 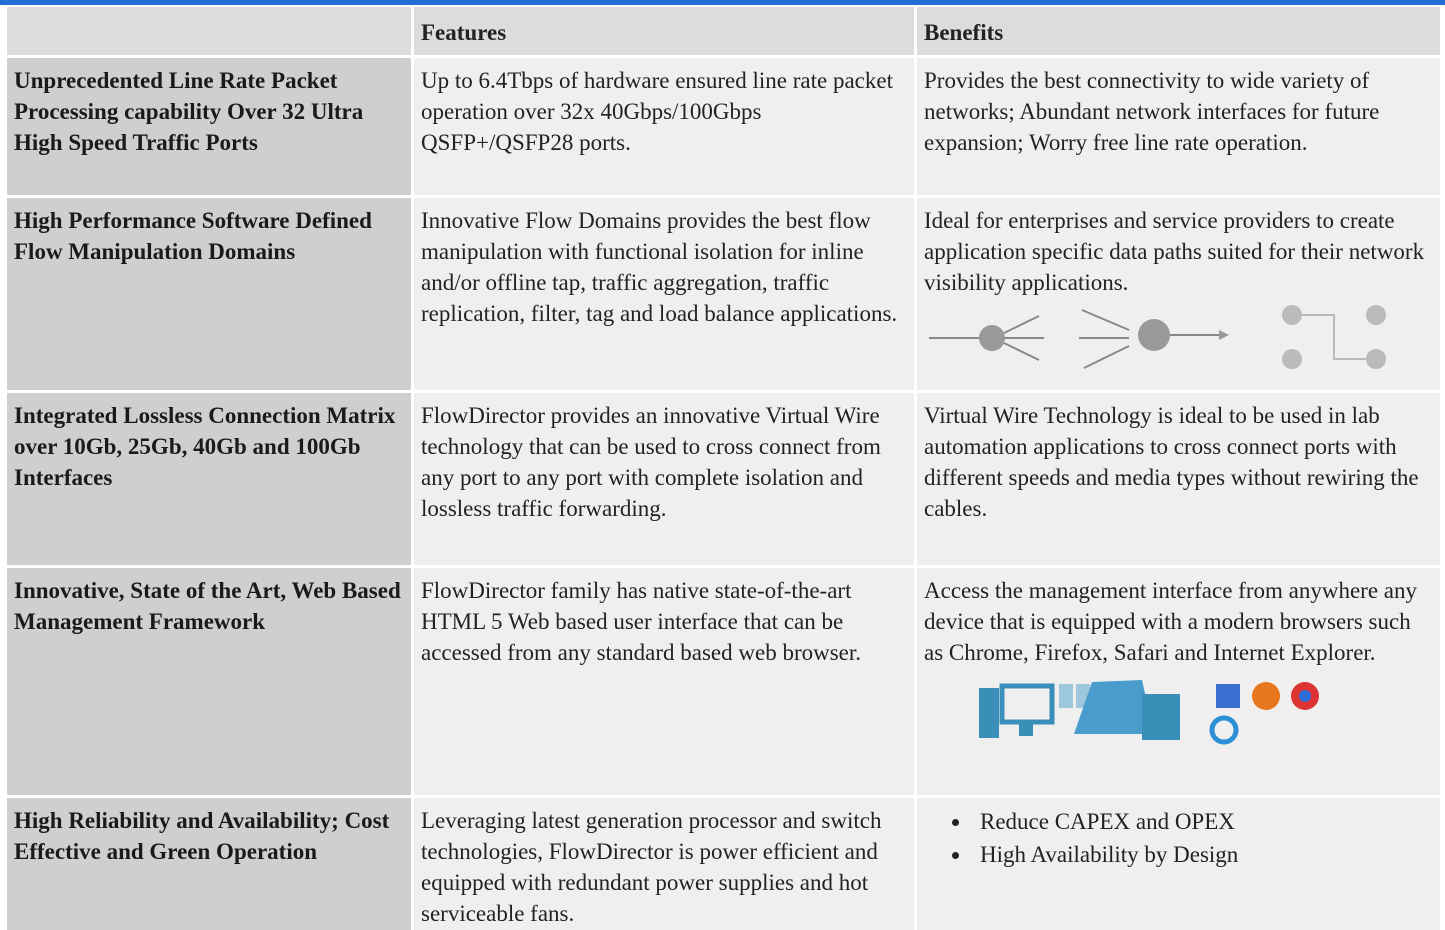 What do you see at coordinates (1149, 712) in the screenshot?
I see `device-icons` at bounding box center [1149, 712].